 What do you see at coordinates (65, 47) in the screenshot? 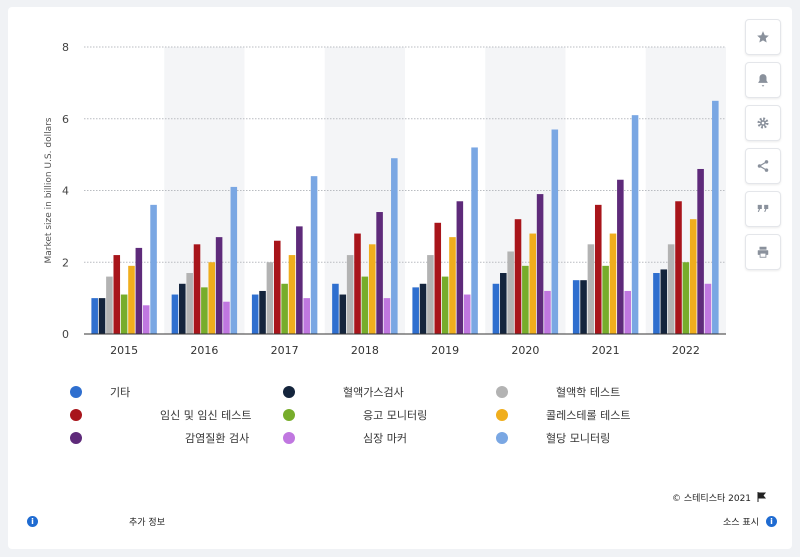
I see `y-tick-label: 8` at bounding box center [65, 47].